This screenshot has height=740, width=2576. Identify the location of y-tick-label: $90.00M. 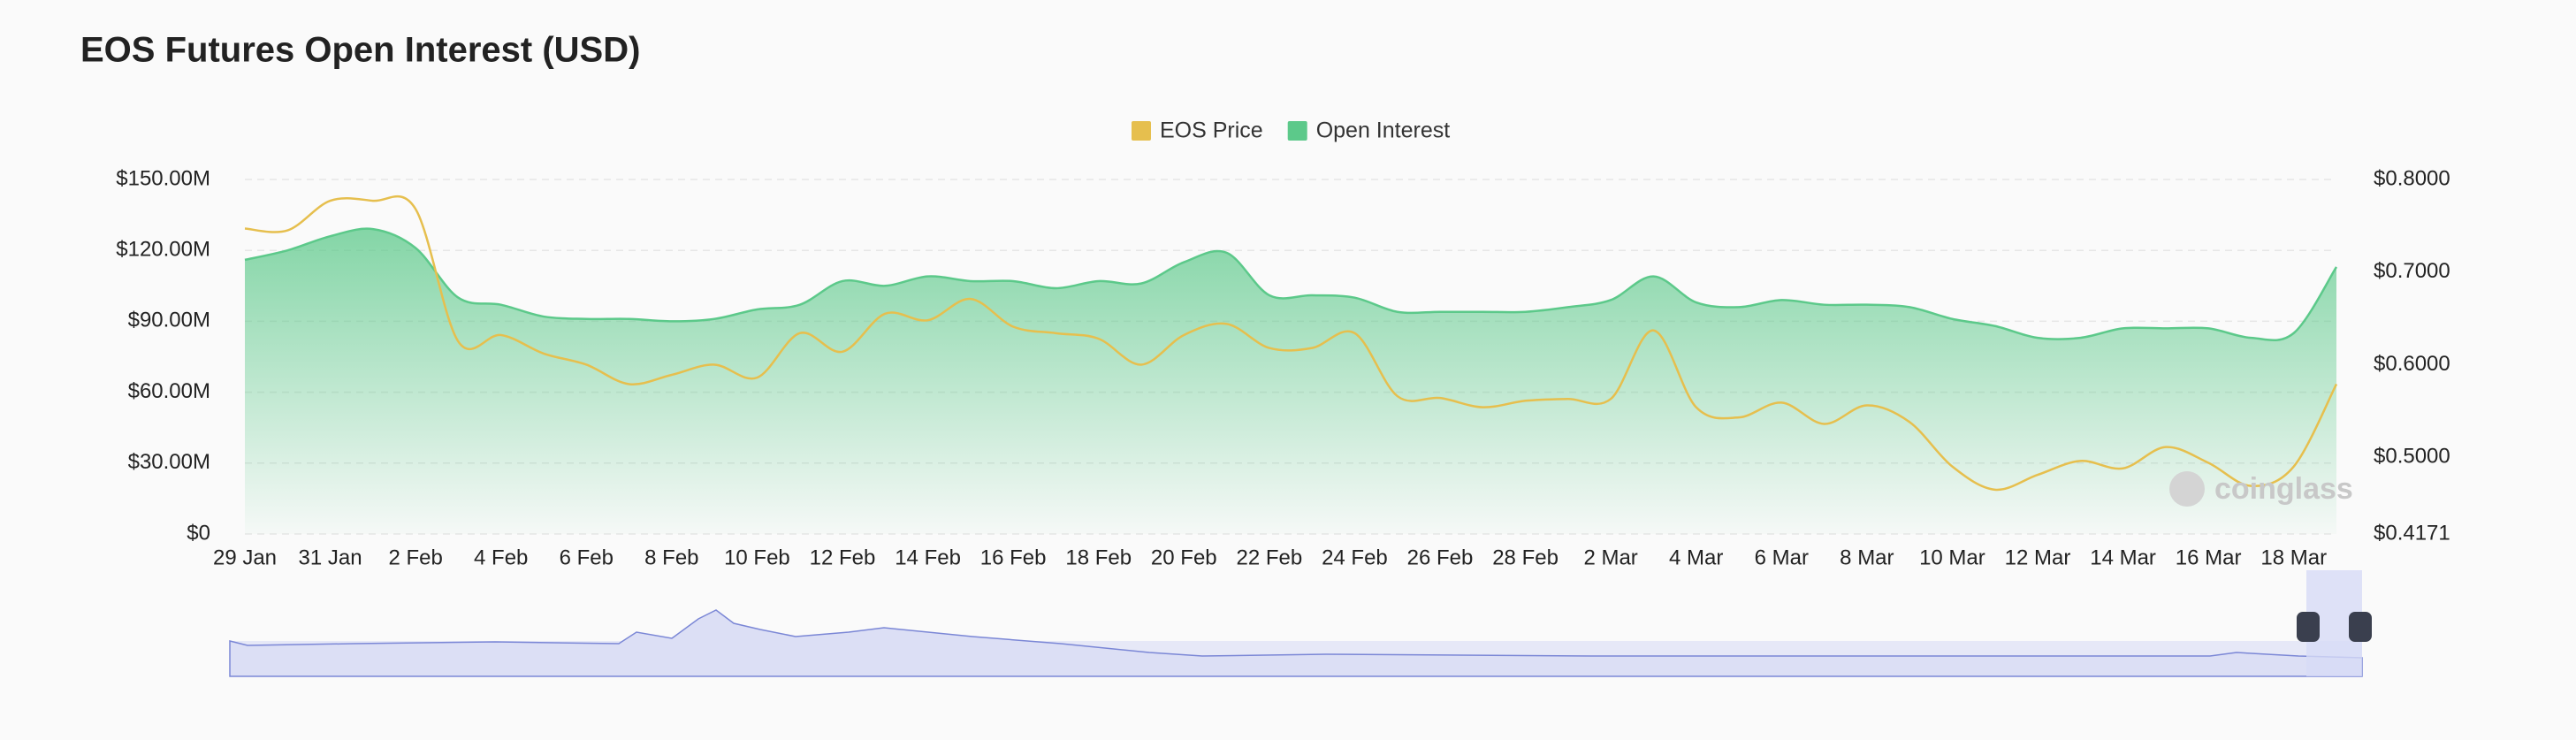
(169, 321).